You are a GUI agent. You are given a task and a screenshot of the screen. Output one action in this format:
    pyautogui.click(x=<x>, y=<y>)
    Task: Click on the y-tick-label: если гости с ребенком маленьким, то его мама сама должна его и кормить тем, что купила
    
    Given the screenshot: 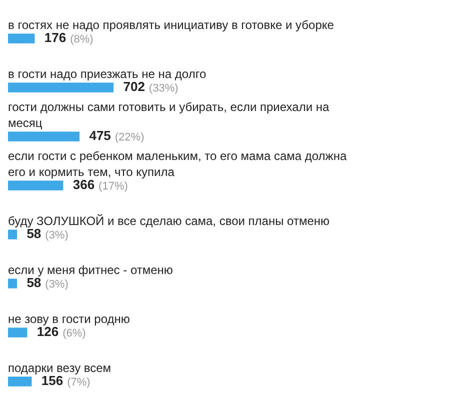 What is the action you would take?
    pyautogui.click(x=177, y=164)
    